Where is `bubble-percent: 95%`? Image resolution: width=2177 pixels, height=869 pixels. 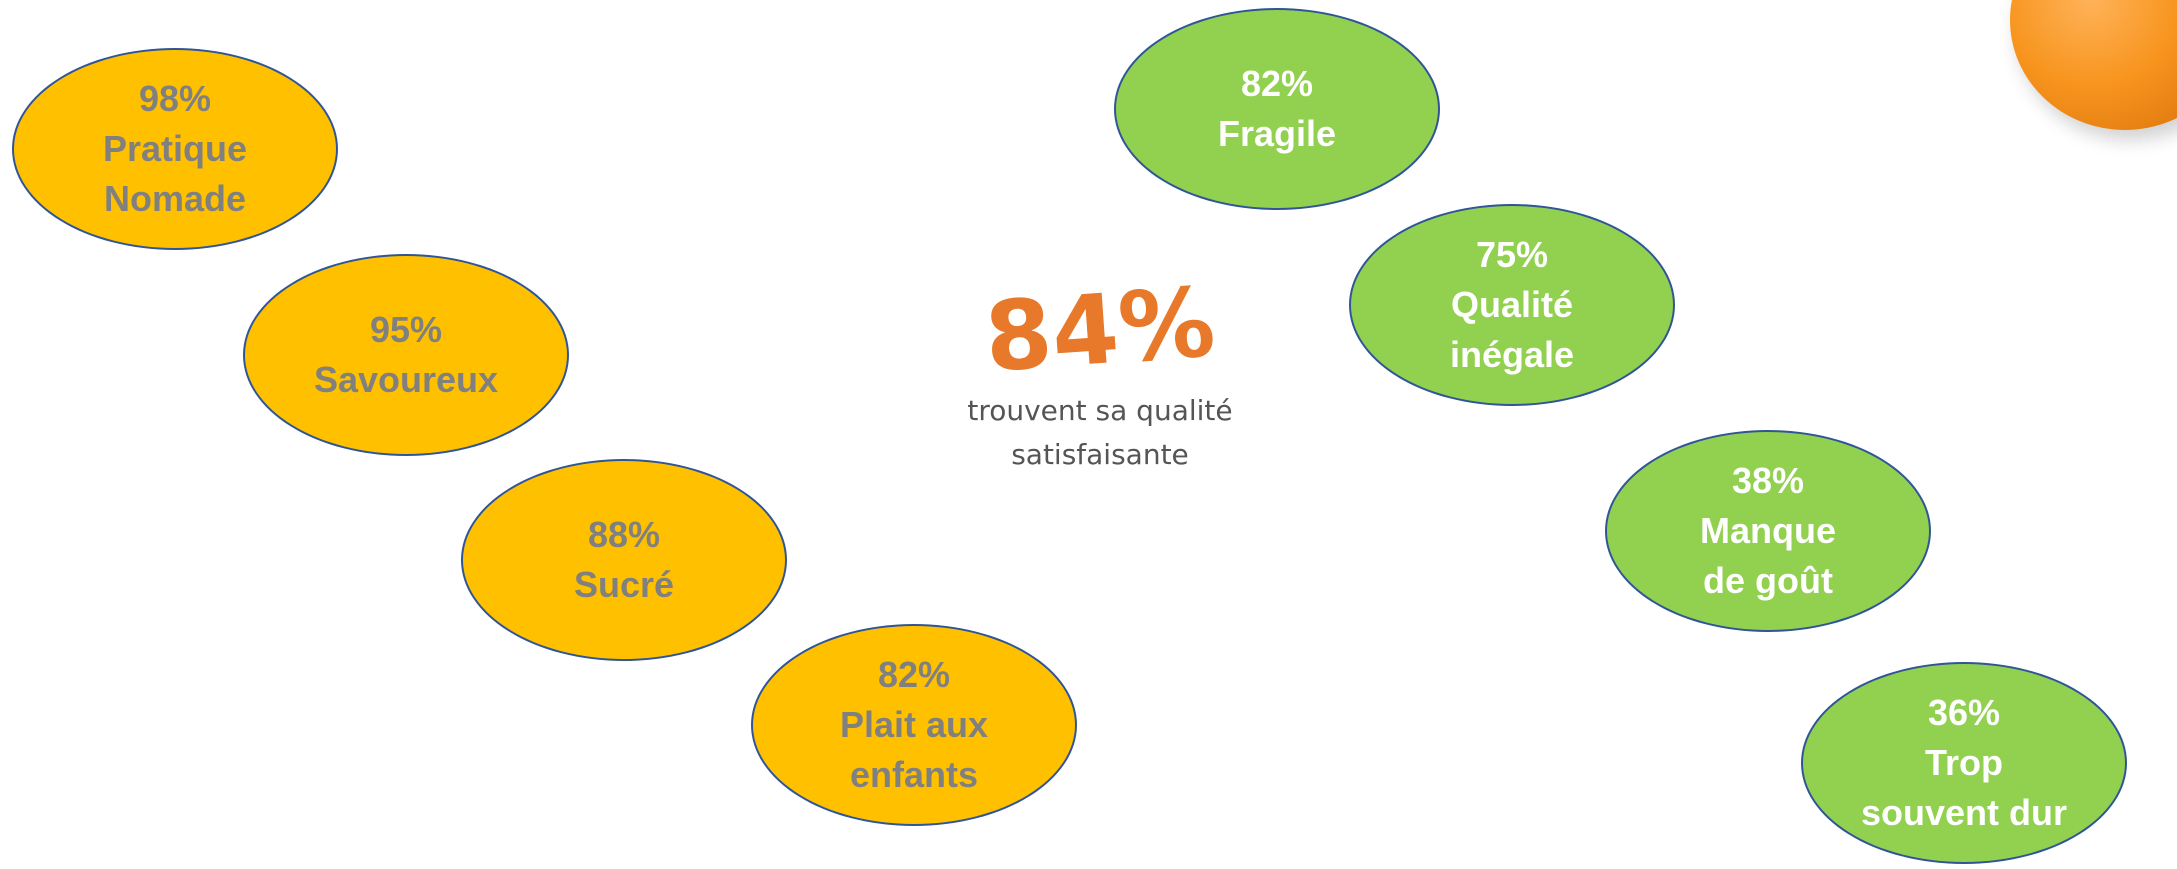 bubble-percent: 95% is located at coordinates (406, 329).